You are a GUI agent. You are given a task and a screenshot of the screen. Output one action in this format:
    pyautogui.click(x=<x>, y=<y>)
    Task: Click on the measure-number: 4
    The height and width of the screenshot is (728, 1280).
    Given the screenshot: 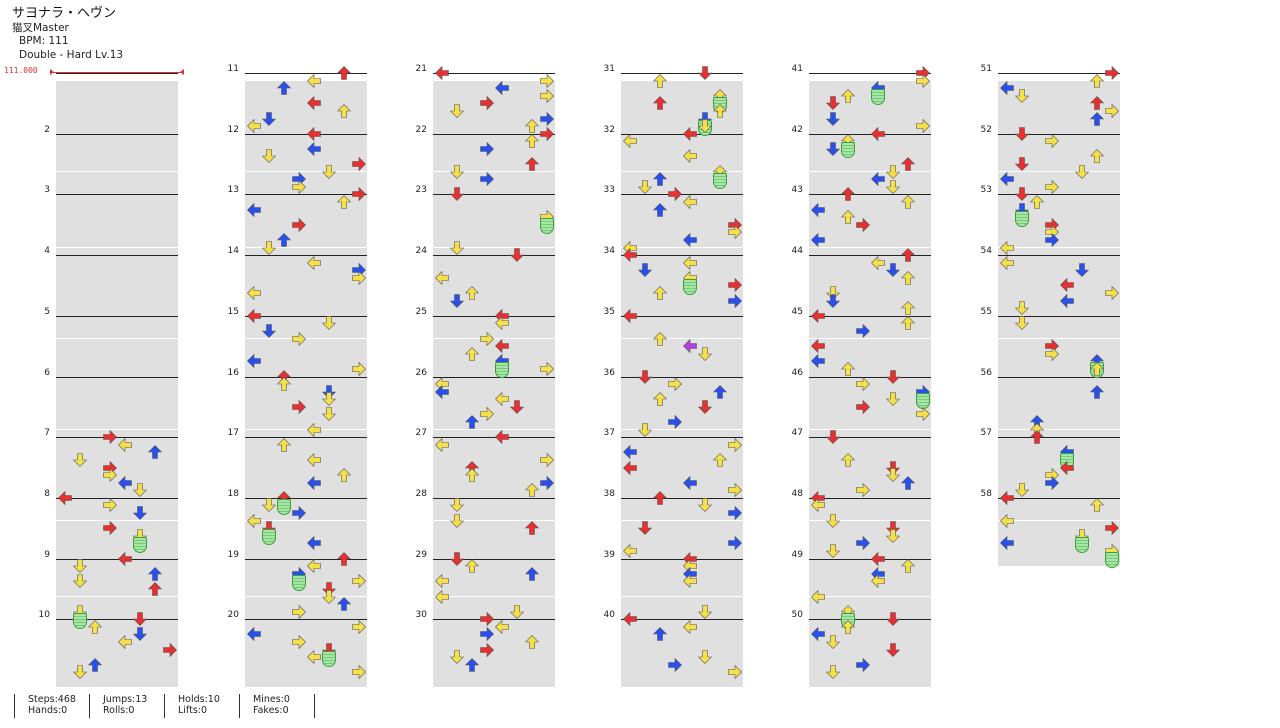 What is the action you would take?
    pyautogui.click(x=47, y=251)
    